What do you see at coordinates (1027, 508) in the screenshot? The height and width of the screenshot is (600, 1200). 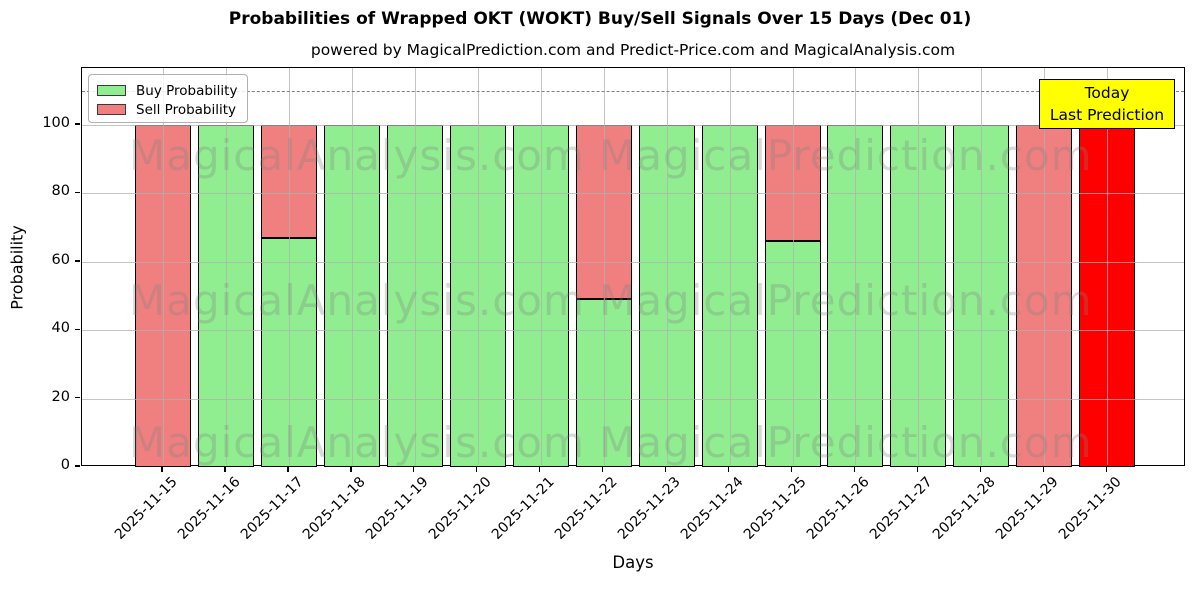 I see `x-tick-label-2025-11-29: 2025-11-29` at bounding box center [1027, 508].